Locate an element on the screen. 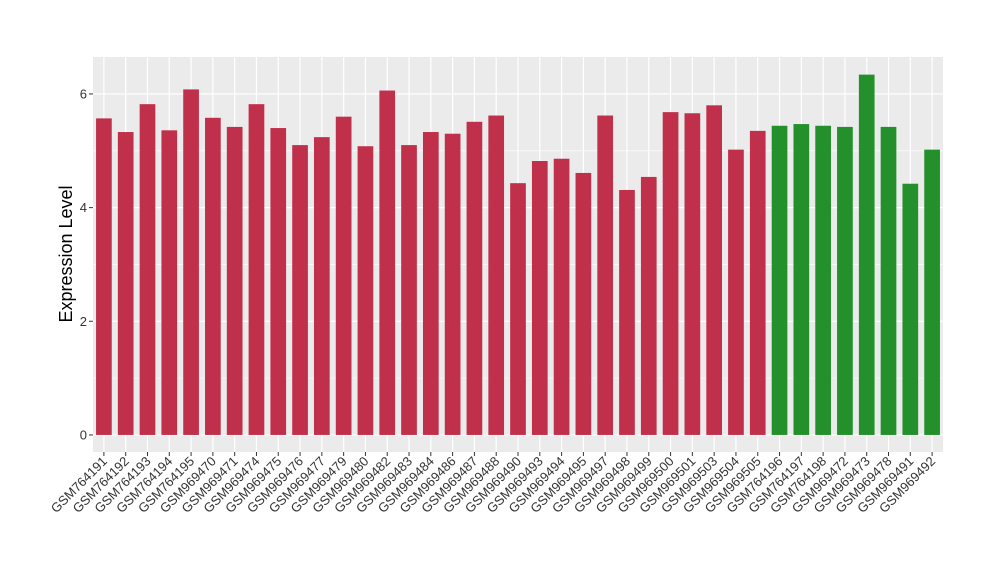  bar-GSM969471 is located at coordinates (234, 280).